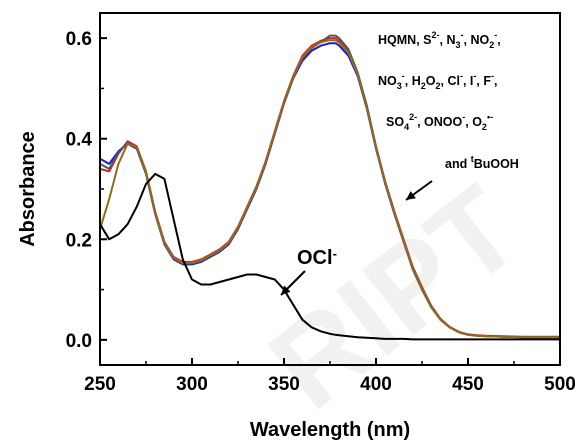 This screenshot has width=584, height=443. Describe the element at coordinates (79, 140) in the screenshot. I see `y-tick-label: 0.4` at that location.